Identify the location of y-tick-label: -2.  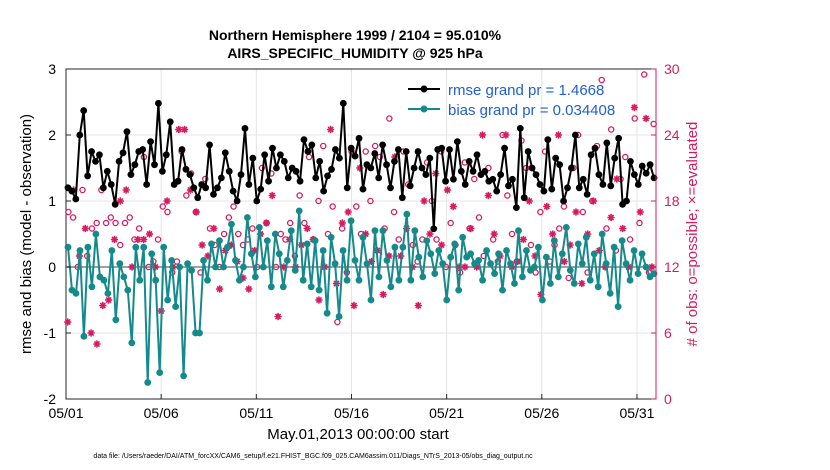
(50, 399).